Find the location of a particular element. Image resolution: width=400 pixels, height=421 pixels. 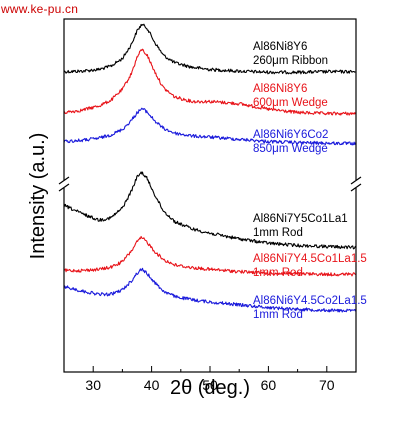

watermark-text: www.ke-pu.cn is located at coordinates (40, 9).